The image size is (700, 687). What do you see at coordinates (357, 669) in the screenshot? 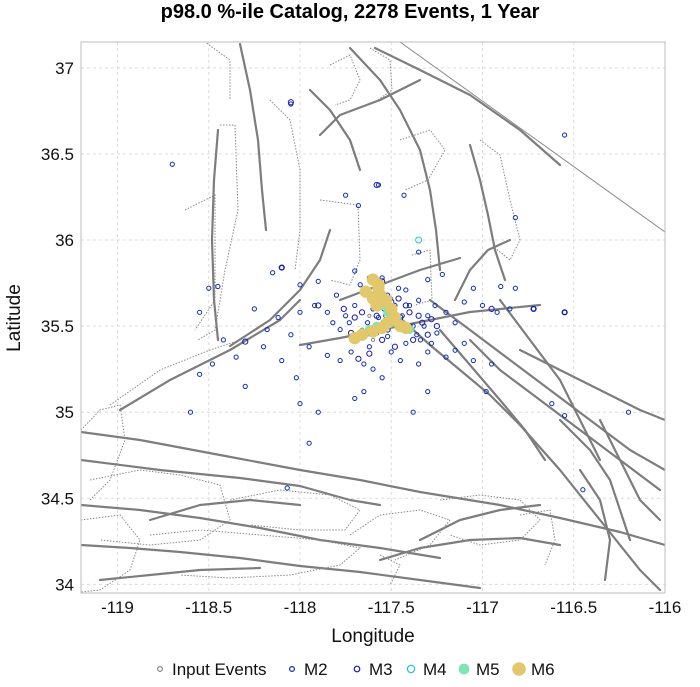
I see `legend-marker-m3` at bounding box center [357, 669].